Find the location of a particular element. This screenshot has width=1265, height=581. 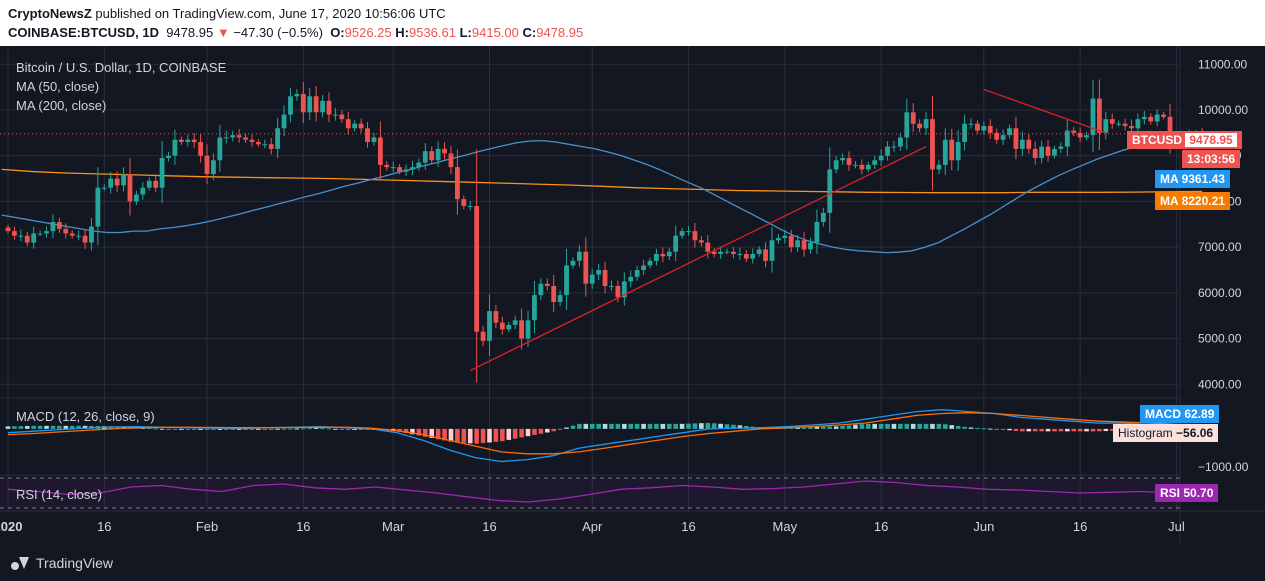

macd-price-label: MACD 62.89 is located at coordinates (1180, 414).